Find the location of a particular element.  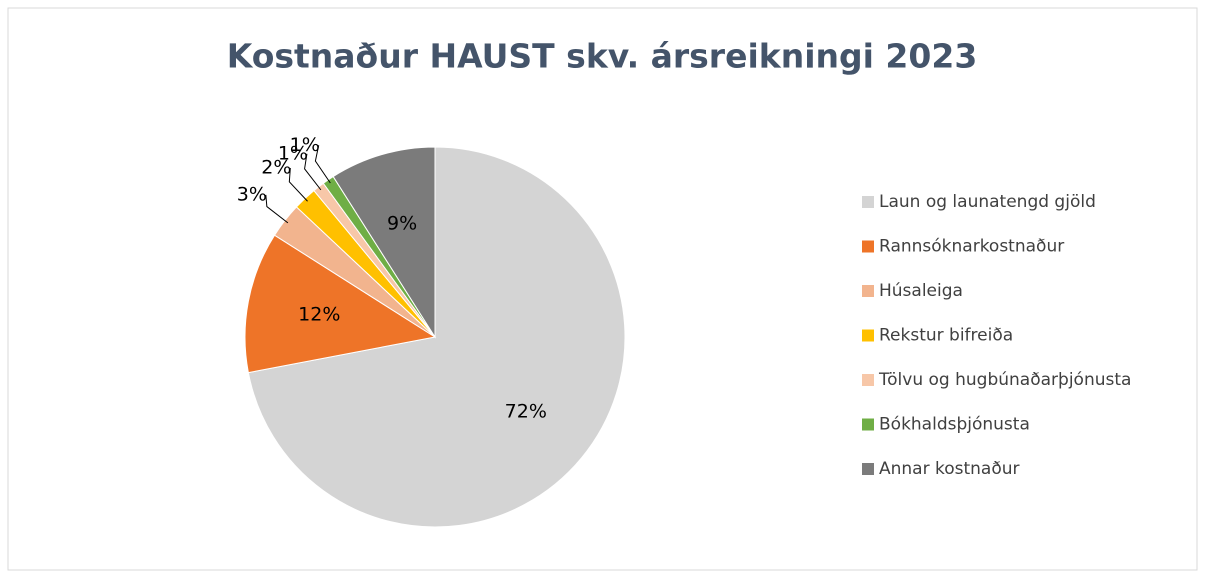

data-label: 3% is located at coordinates (252, 194).